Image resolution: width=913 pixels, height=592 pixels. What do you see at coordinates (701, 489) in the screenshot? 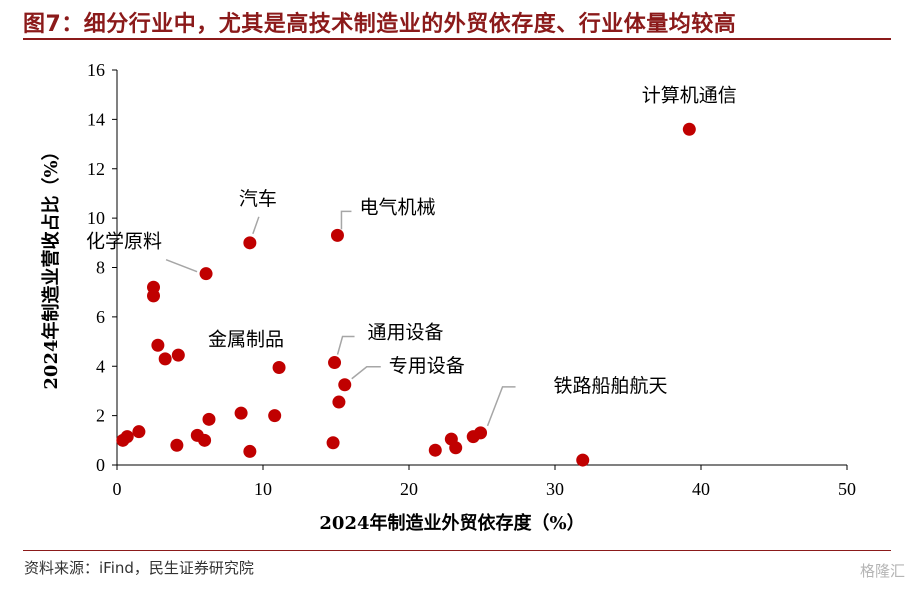
I see `x-tick-label: 40` at bounding box center [701, 489].